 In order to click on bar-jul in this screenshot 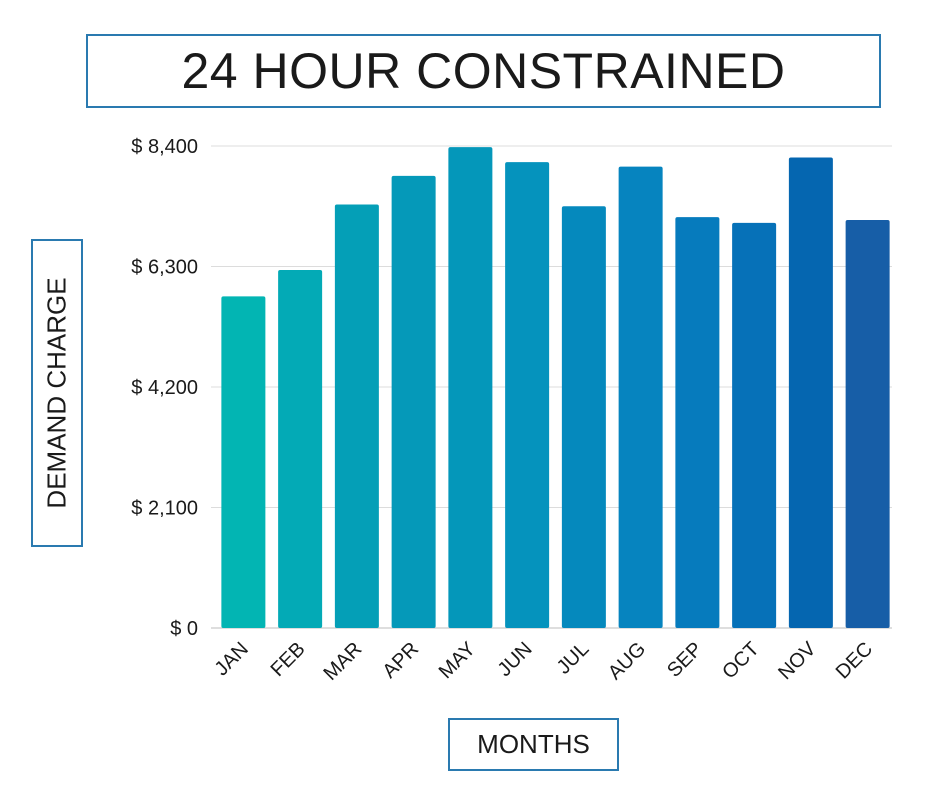, I will do `click(583, 417)`.